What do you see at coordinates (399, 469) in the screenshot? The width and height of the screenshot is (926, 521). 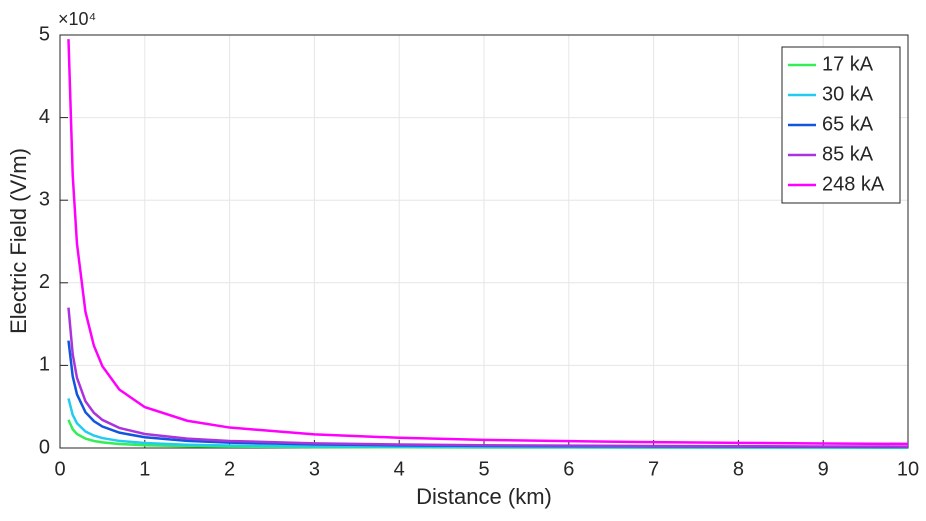 I see `x-tick-label: 4` at bounding box center [399, 469].